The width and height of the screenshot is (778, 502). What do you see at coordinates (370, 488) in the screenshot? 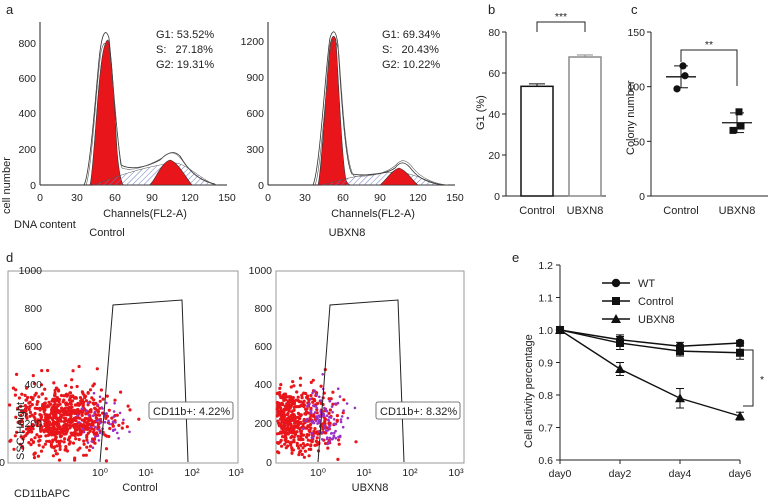
I see `chart-title: UBXN8` at bounding box center [370, 488].